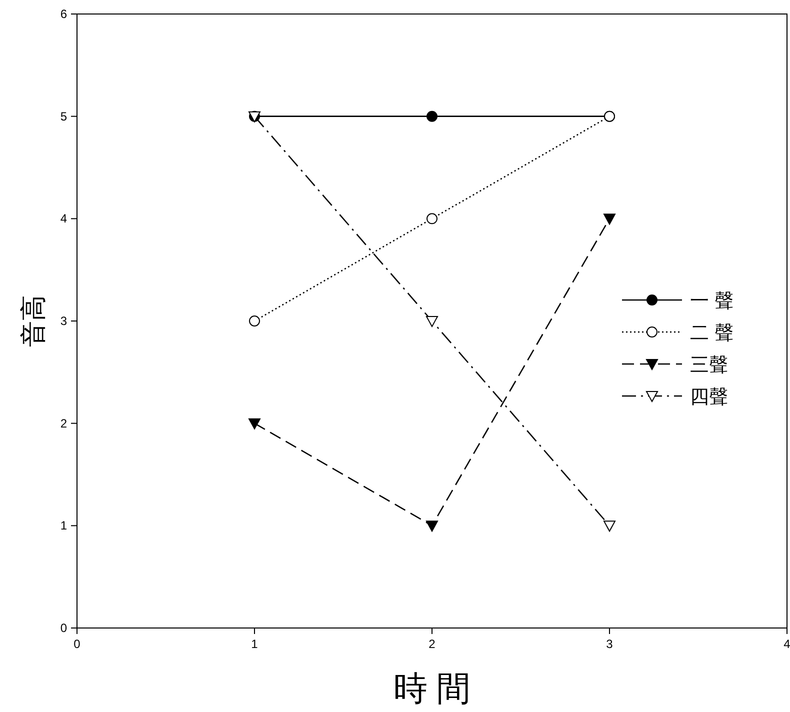 The height and width of the screenshot is (712, 790). What do you see at coordinates (712, 301) in the screenshot?
I see `legend-label: 一 聲` at bounding box center [712, 301].